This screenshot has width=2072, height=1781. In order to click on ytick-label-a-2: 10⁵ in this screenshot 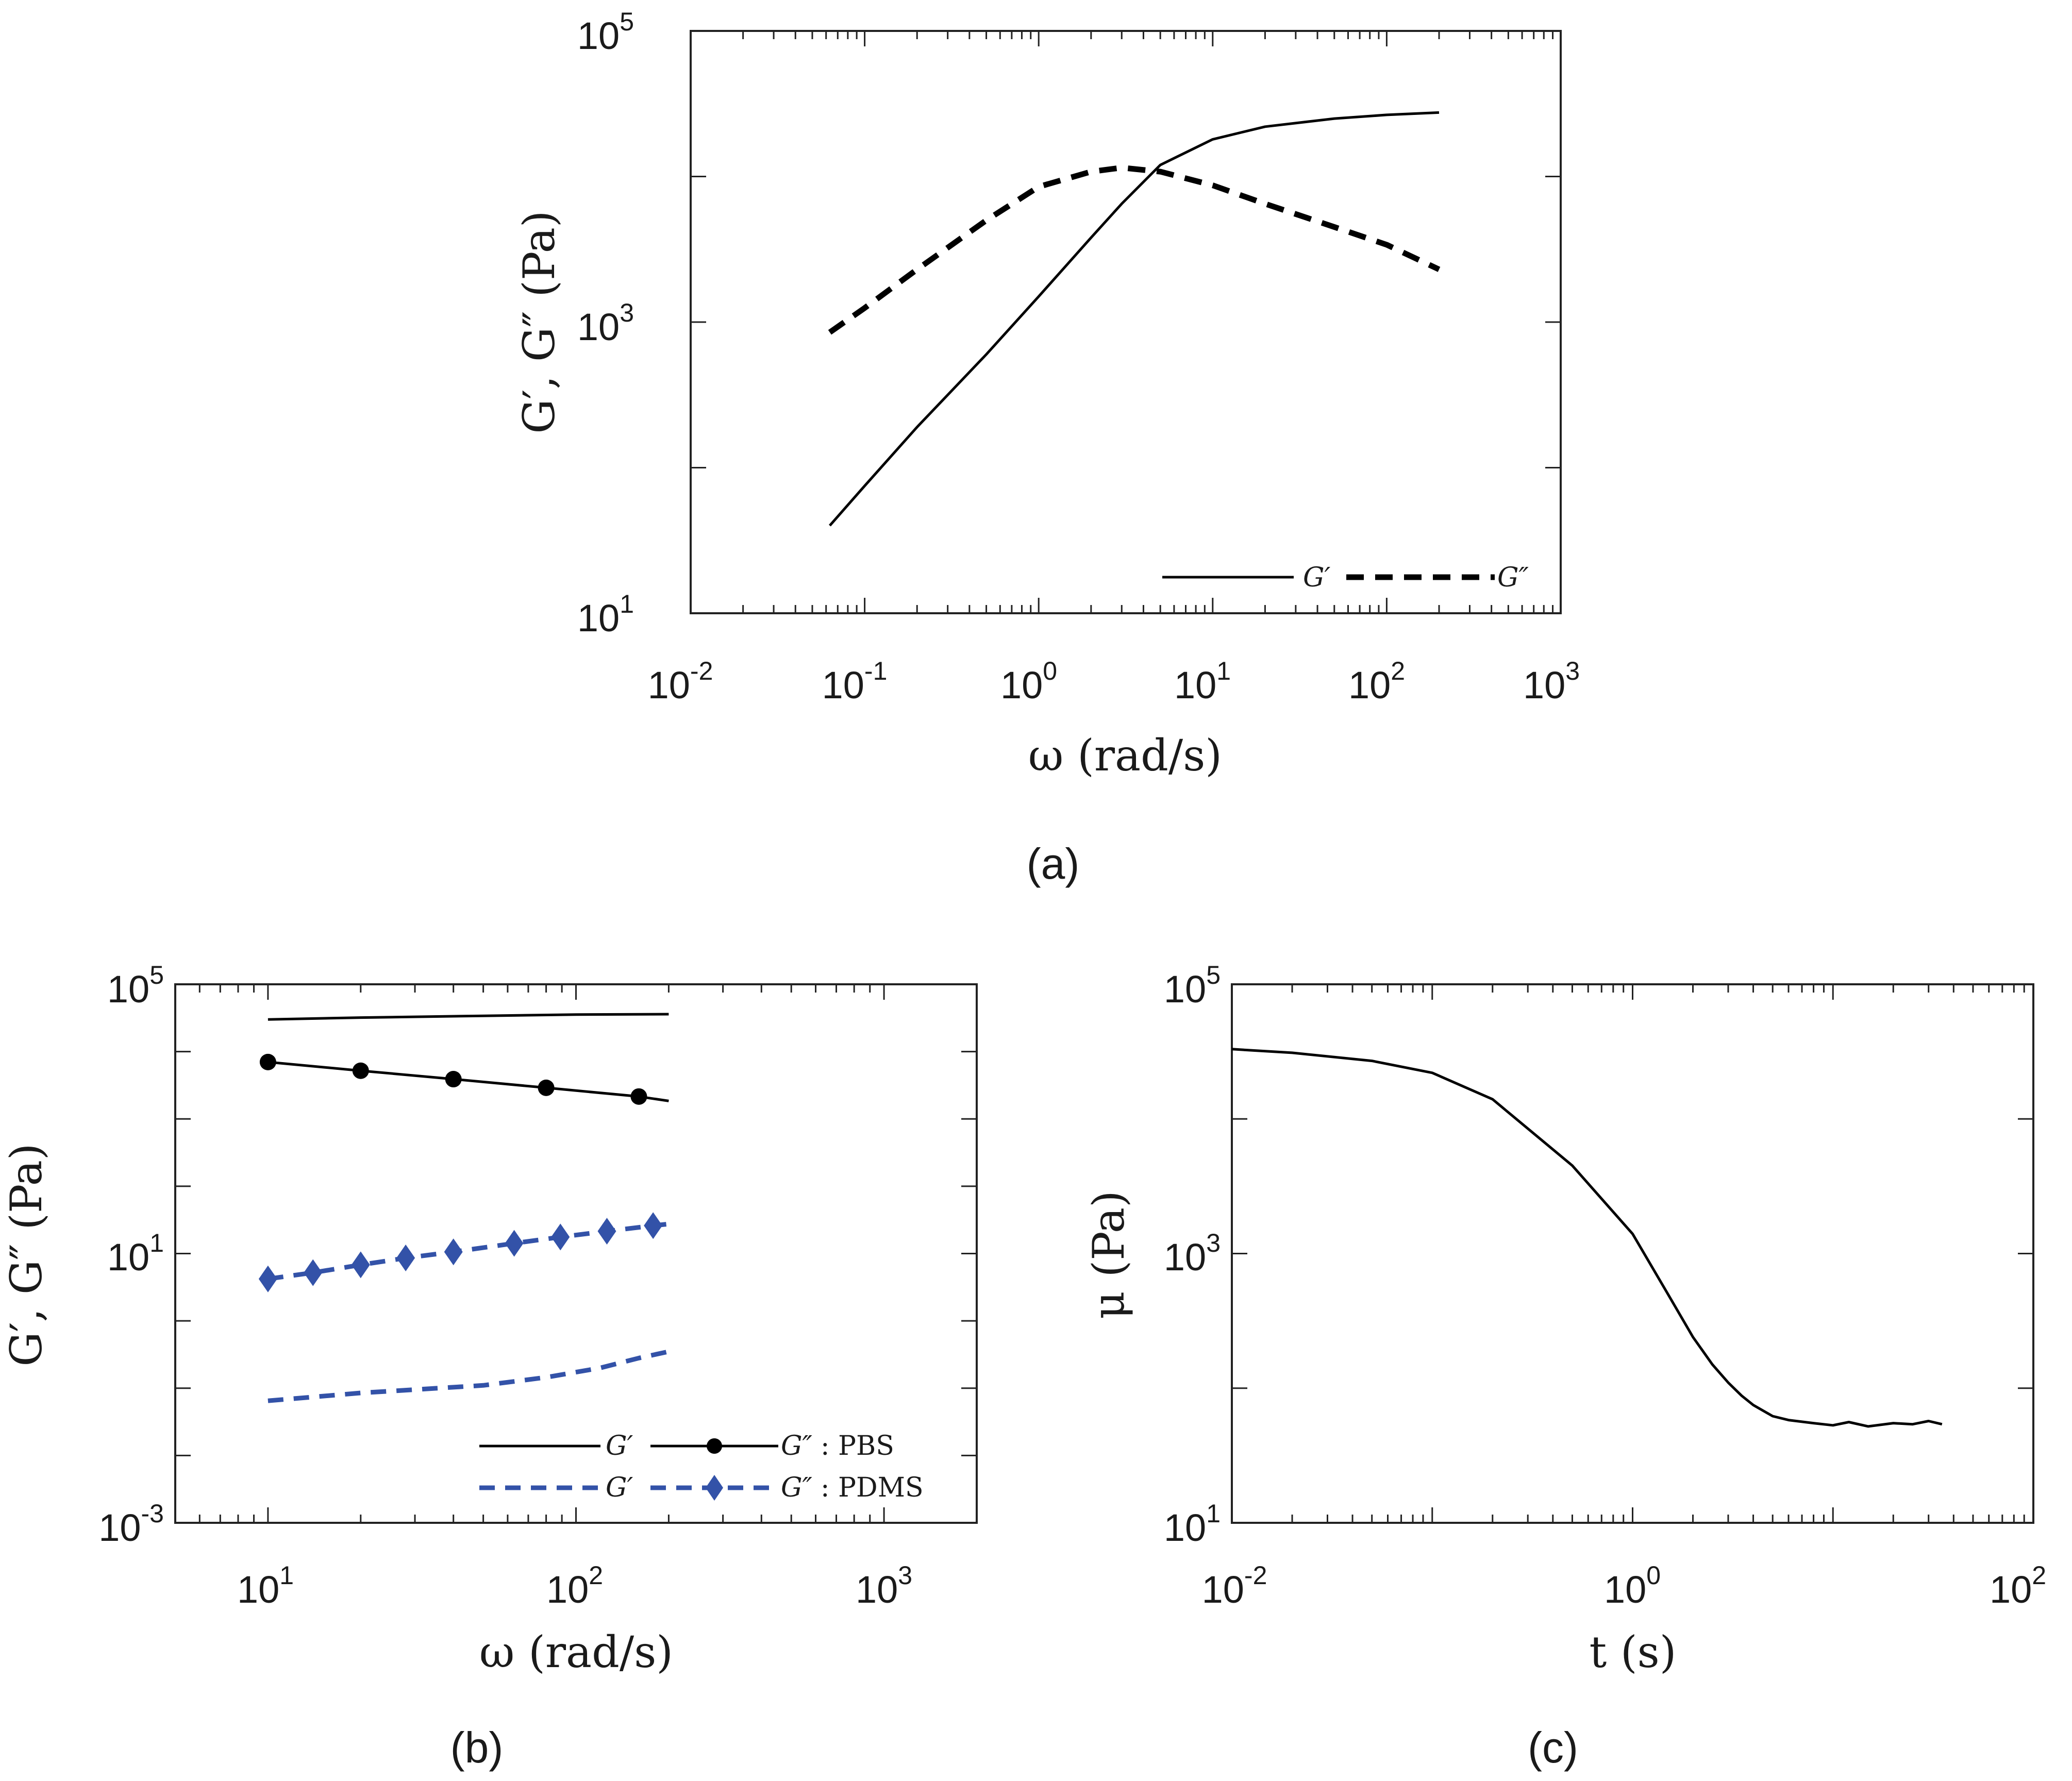, I will do `click(605, 32)`.